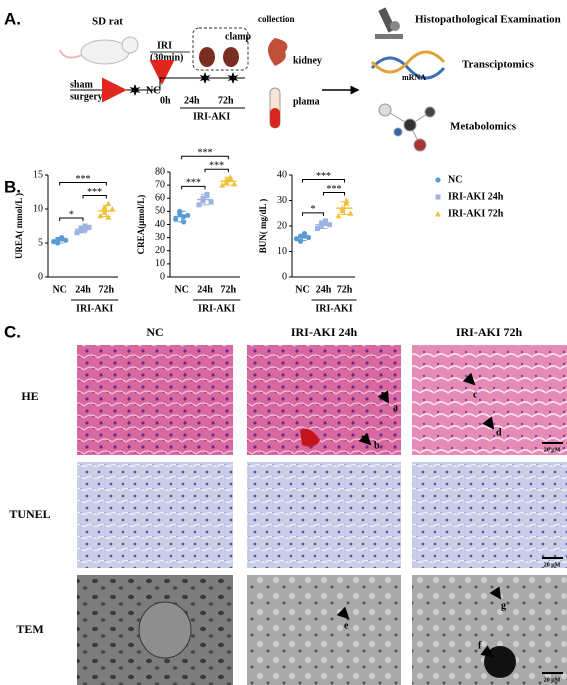 This screenshot has height=685, width=567. What do you see at coordinates (238, 36) in the screenshot?
I see `clamp-label: clamp` at bounding box center [238, 36].